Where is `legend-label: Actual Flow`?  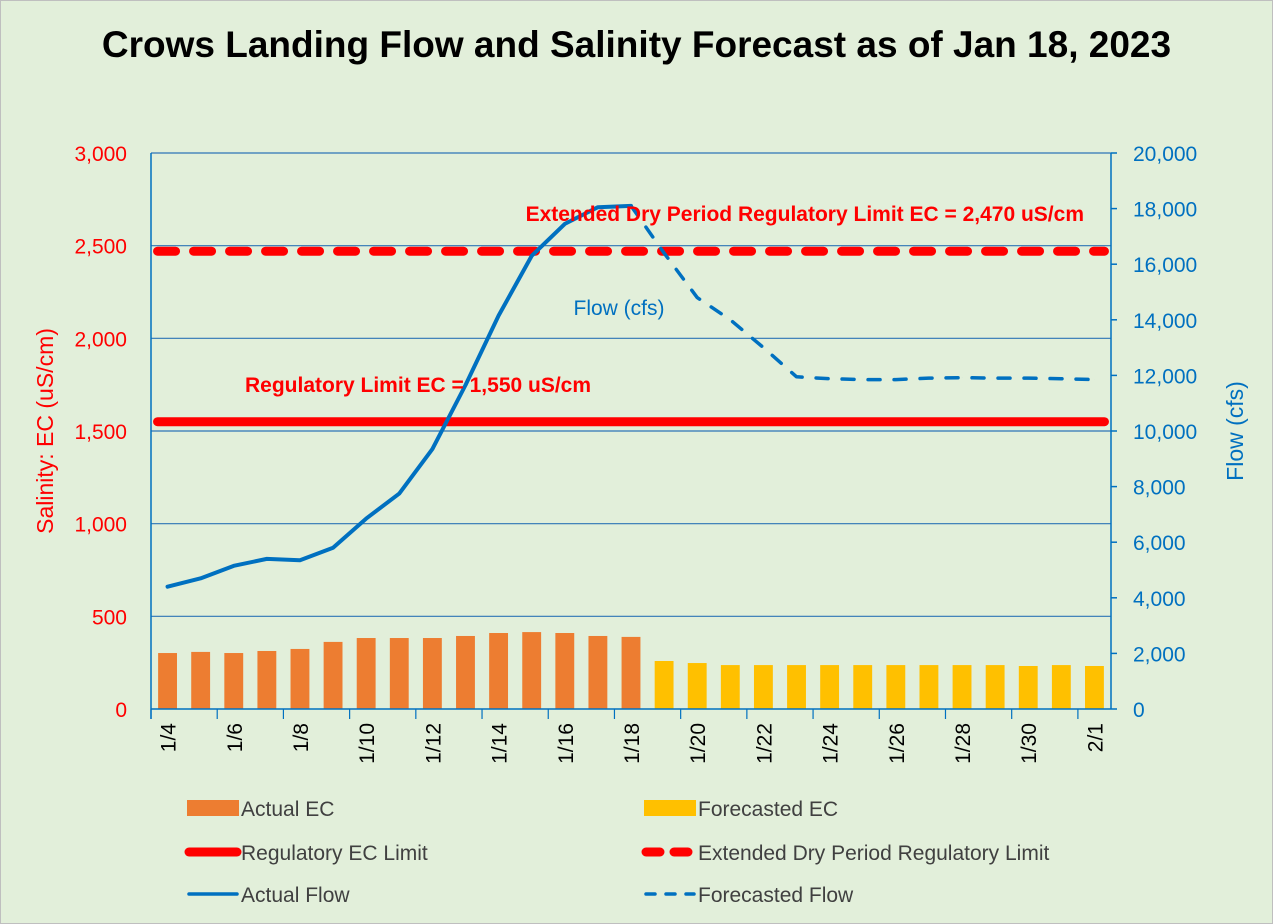
legend-label: Actual Flow is located at coordinates (295, 895).